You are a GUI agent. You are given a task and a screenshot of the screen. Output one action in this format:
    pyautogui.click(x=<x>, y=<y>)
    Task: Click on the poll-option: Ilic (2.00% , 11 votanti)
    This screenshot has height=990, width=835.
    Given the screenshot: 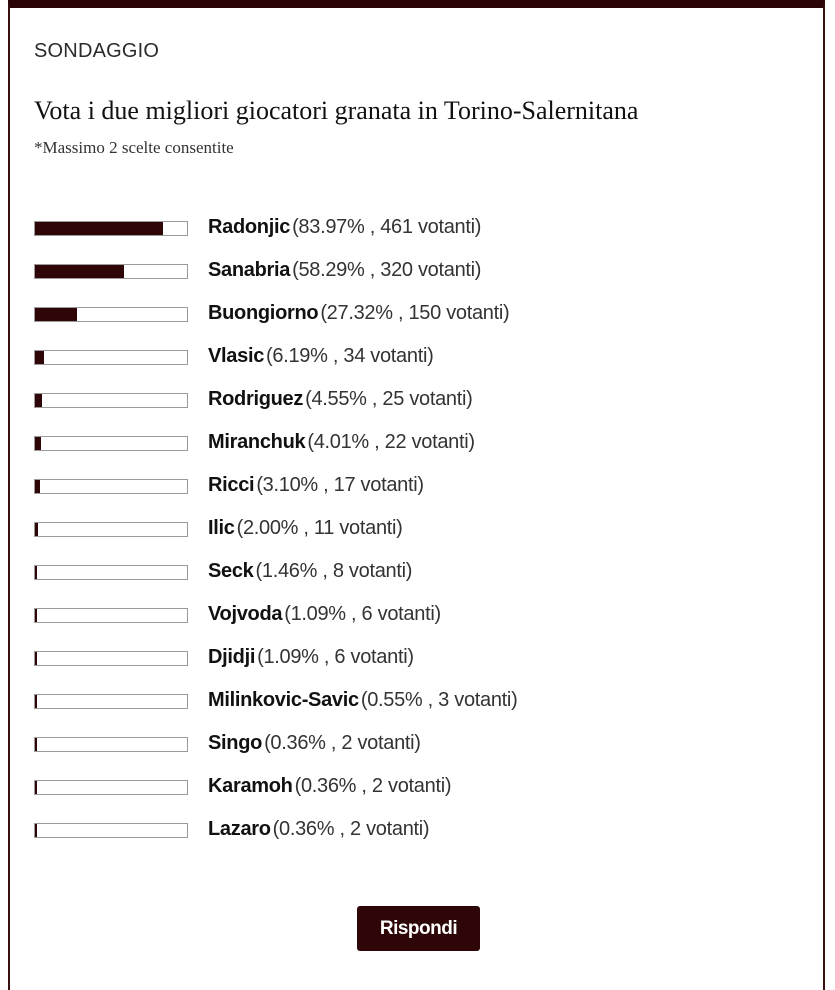 What is the action you would take?
    pyautogui.click(x=275, y=535)
    